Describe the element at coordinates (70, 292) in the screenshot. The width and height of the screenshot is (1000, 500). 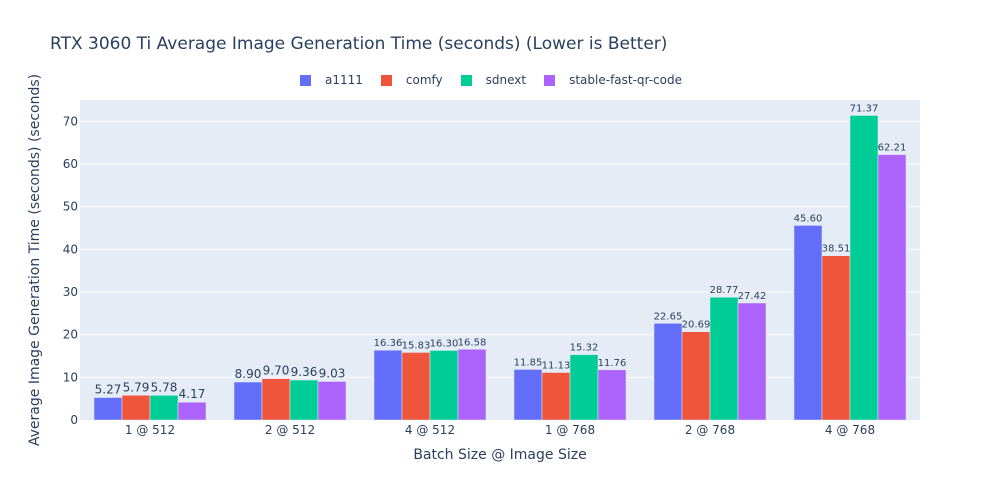
I see `y-tick-label: 30` at that location.